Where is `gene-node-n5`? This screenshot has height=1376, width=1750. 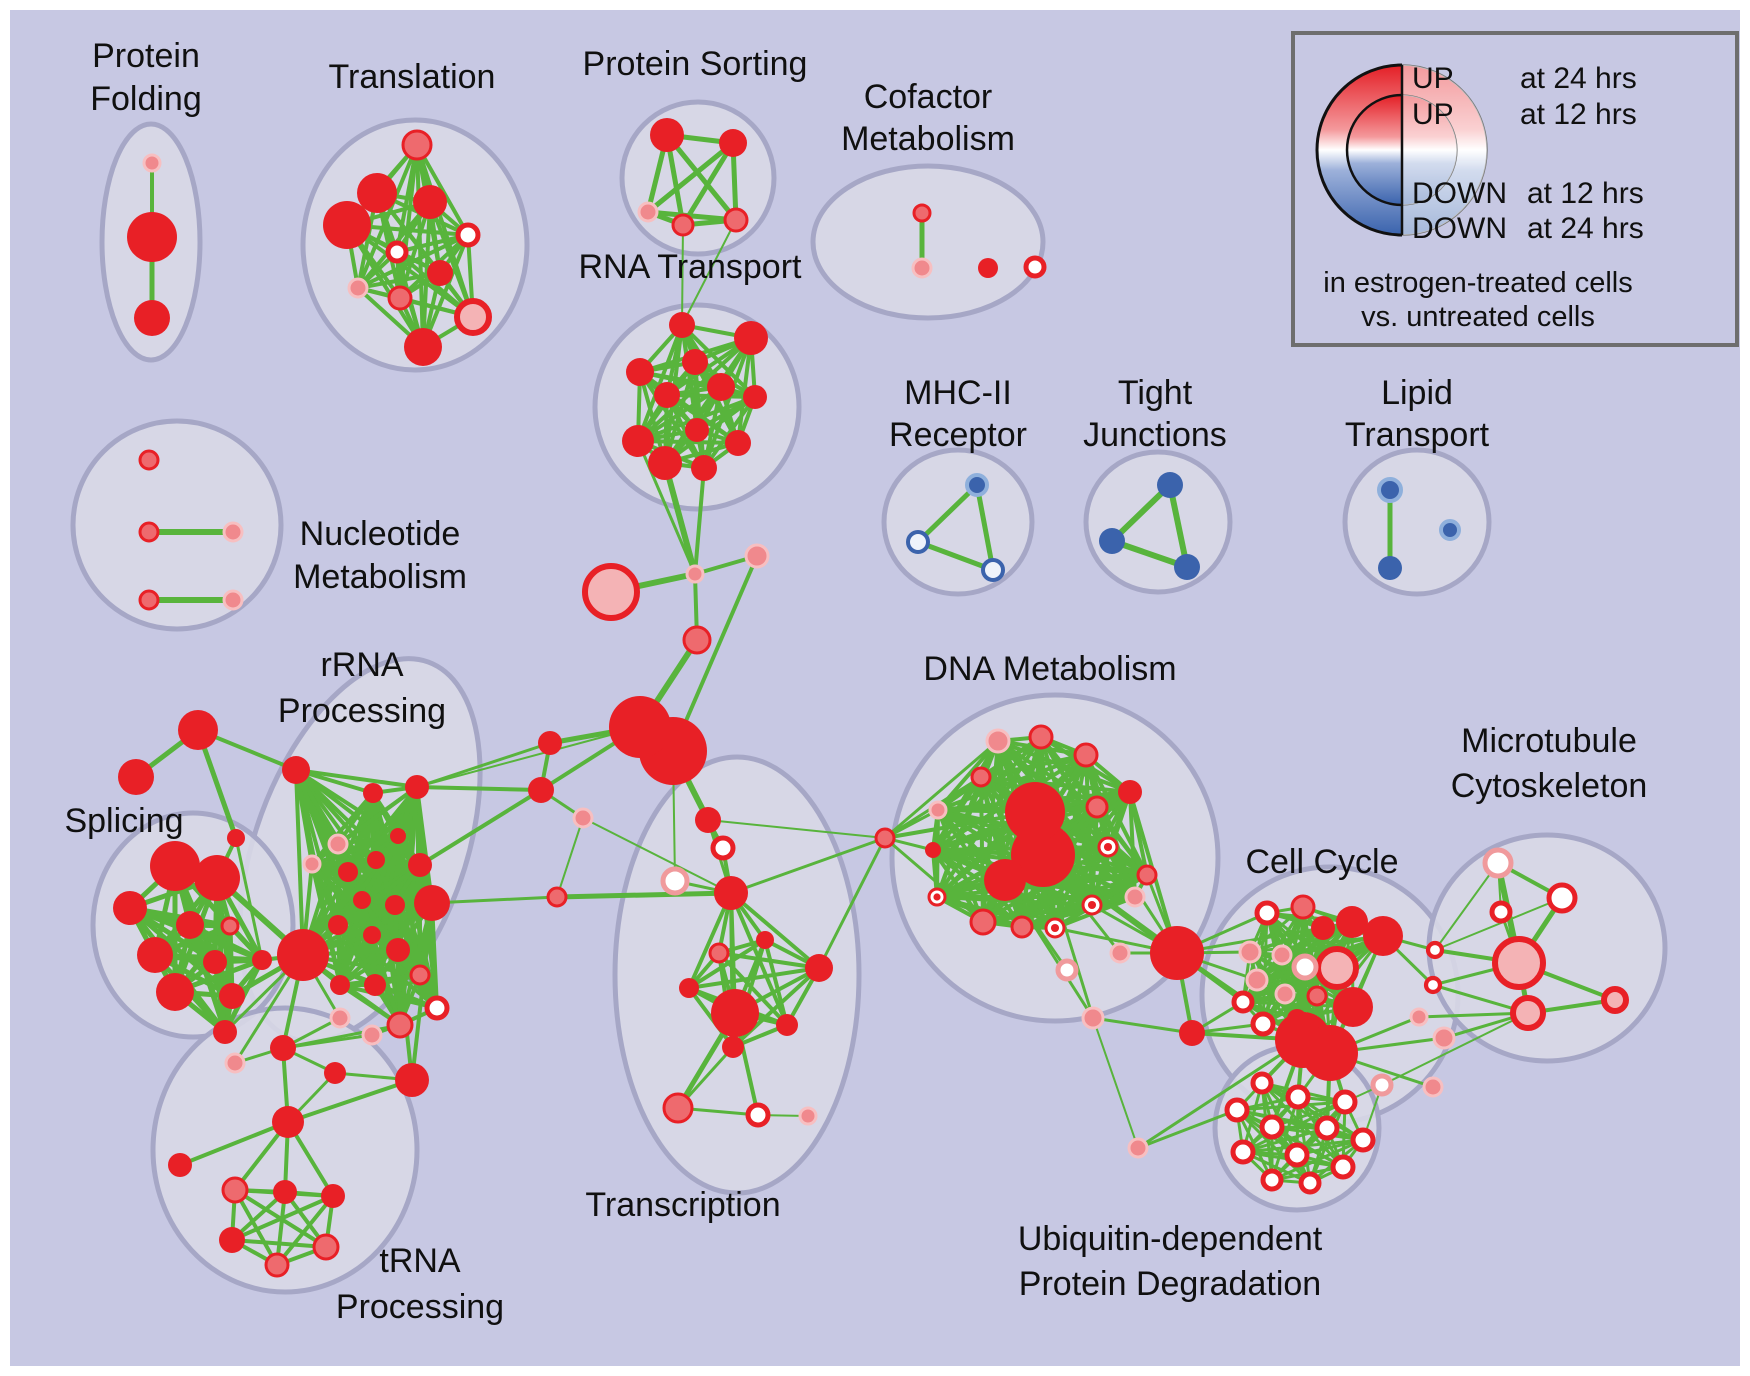
gene-node-n5 is located at coordinates (233, 600).